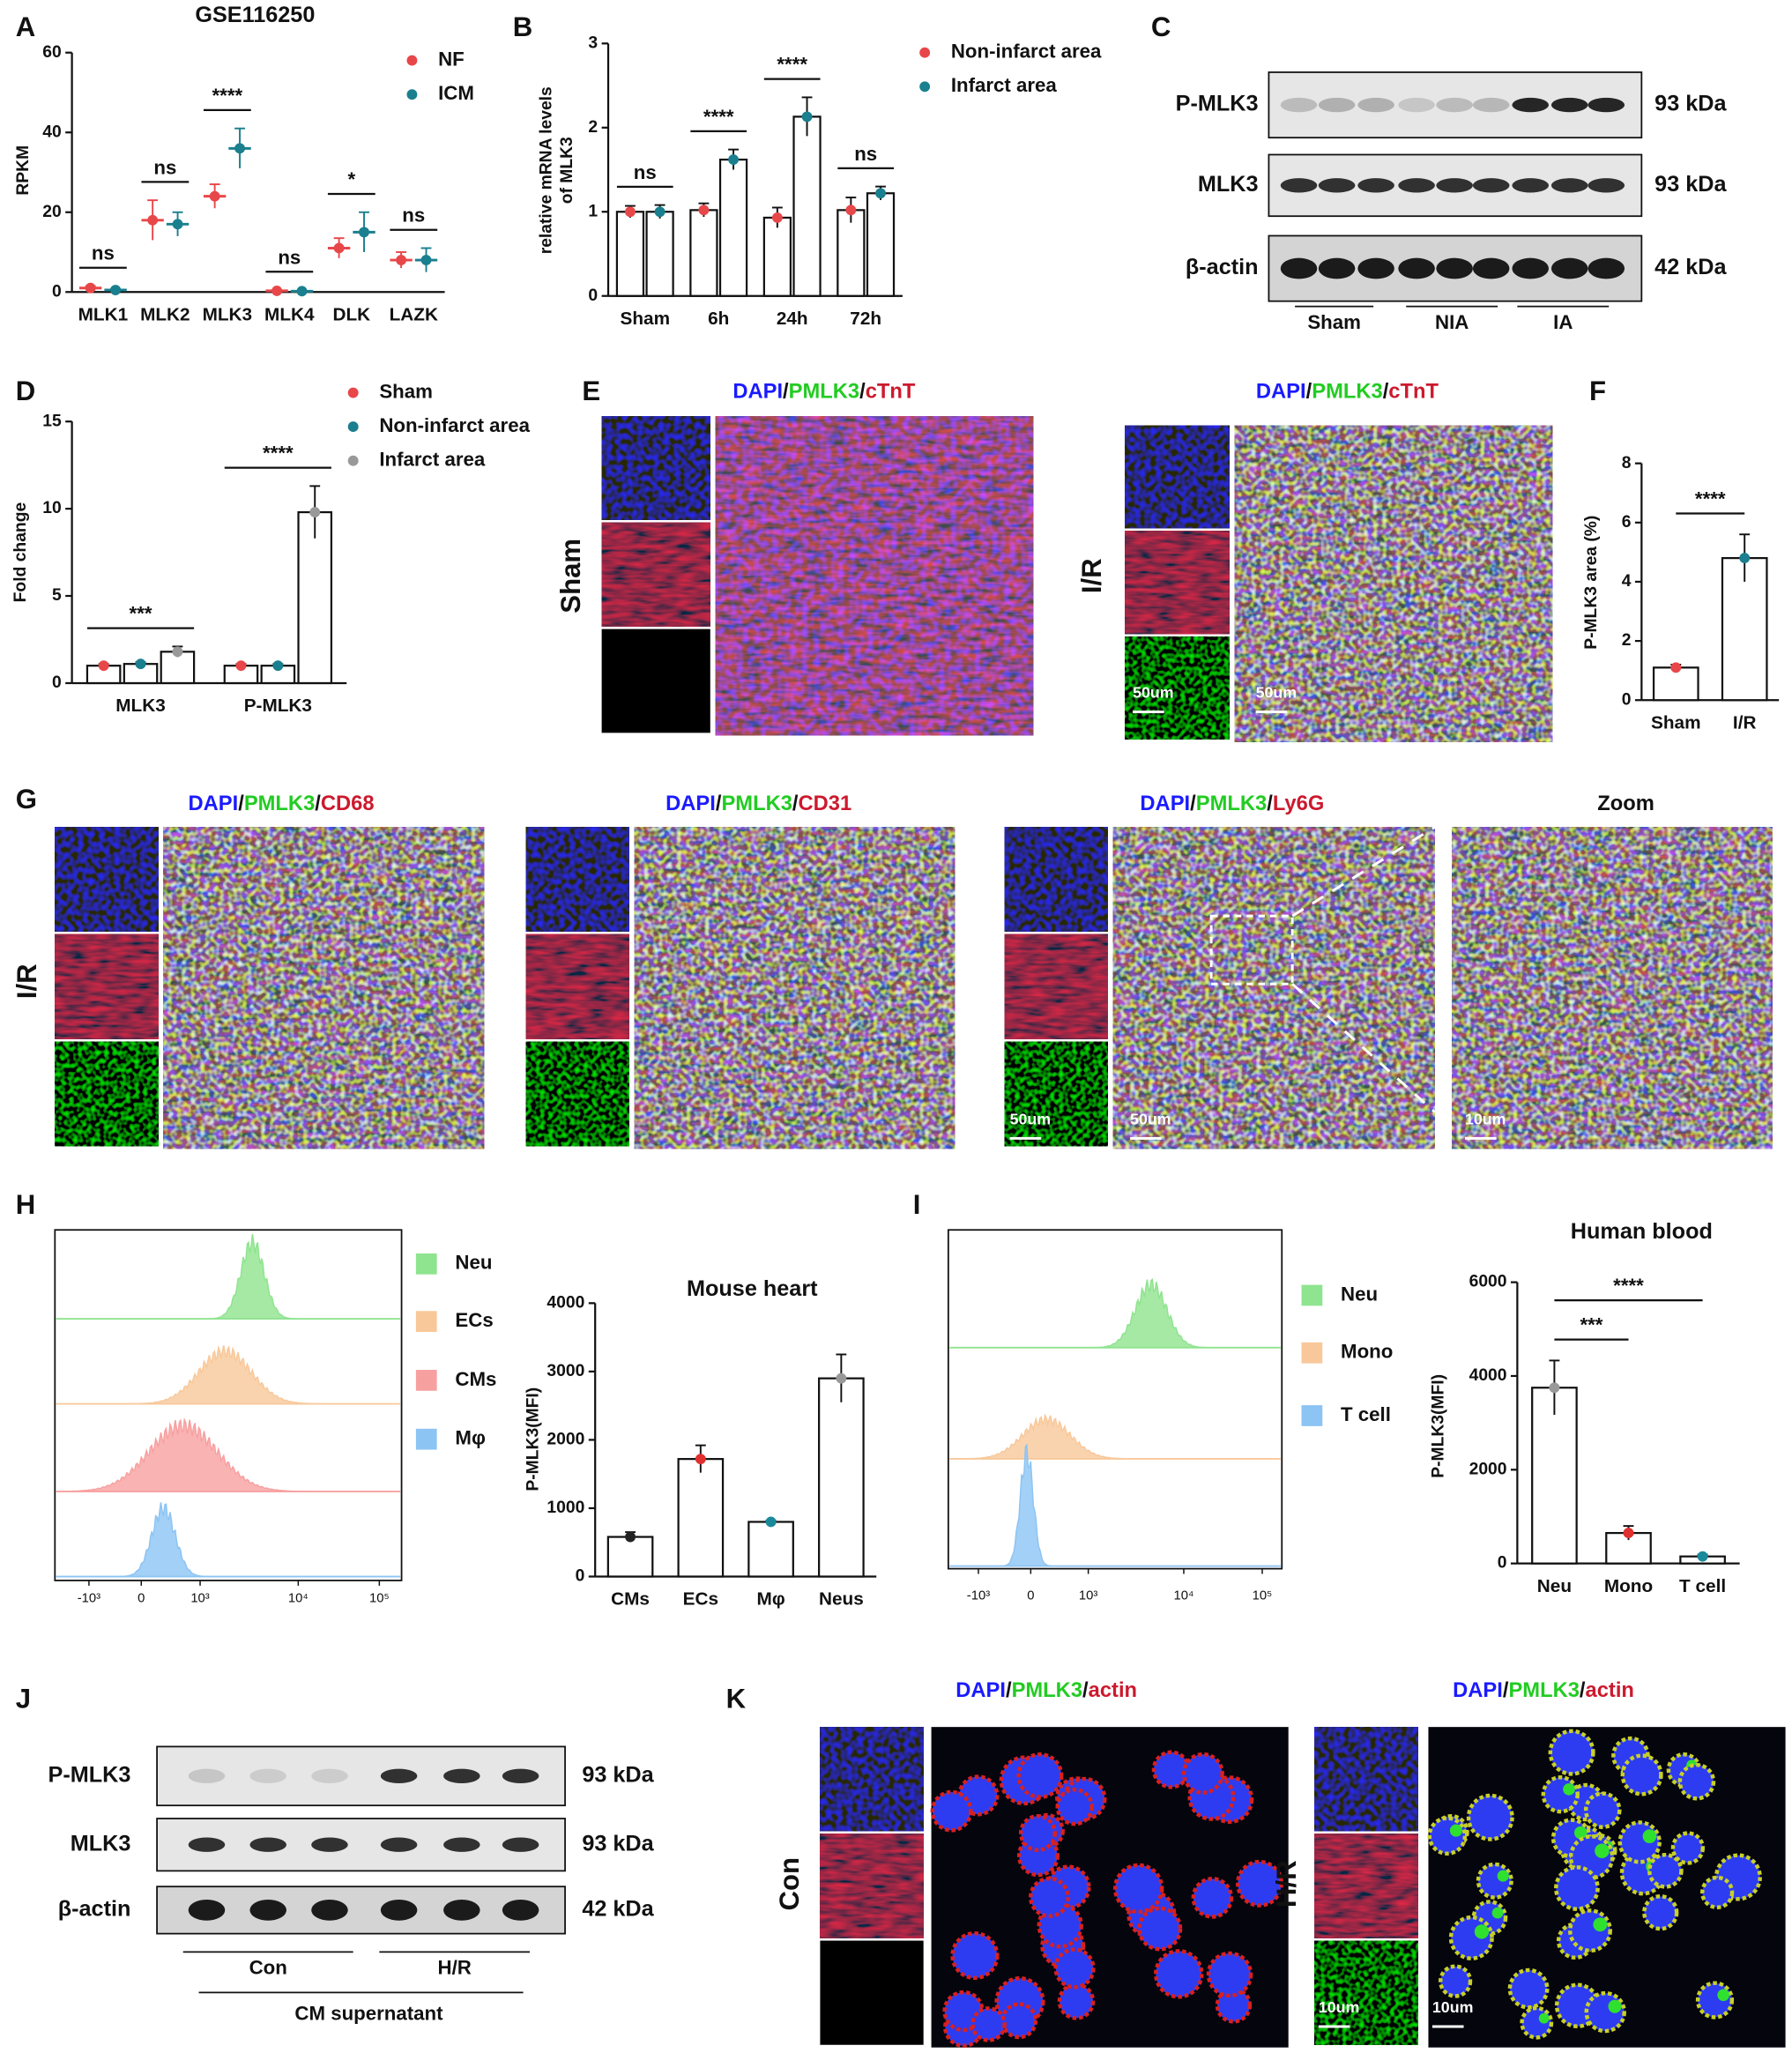 Image resolution: width=1792 pixels, height=2053 pixels. I want to click on merged-image, so click(1394, 583).